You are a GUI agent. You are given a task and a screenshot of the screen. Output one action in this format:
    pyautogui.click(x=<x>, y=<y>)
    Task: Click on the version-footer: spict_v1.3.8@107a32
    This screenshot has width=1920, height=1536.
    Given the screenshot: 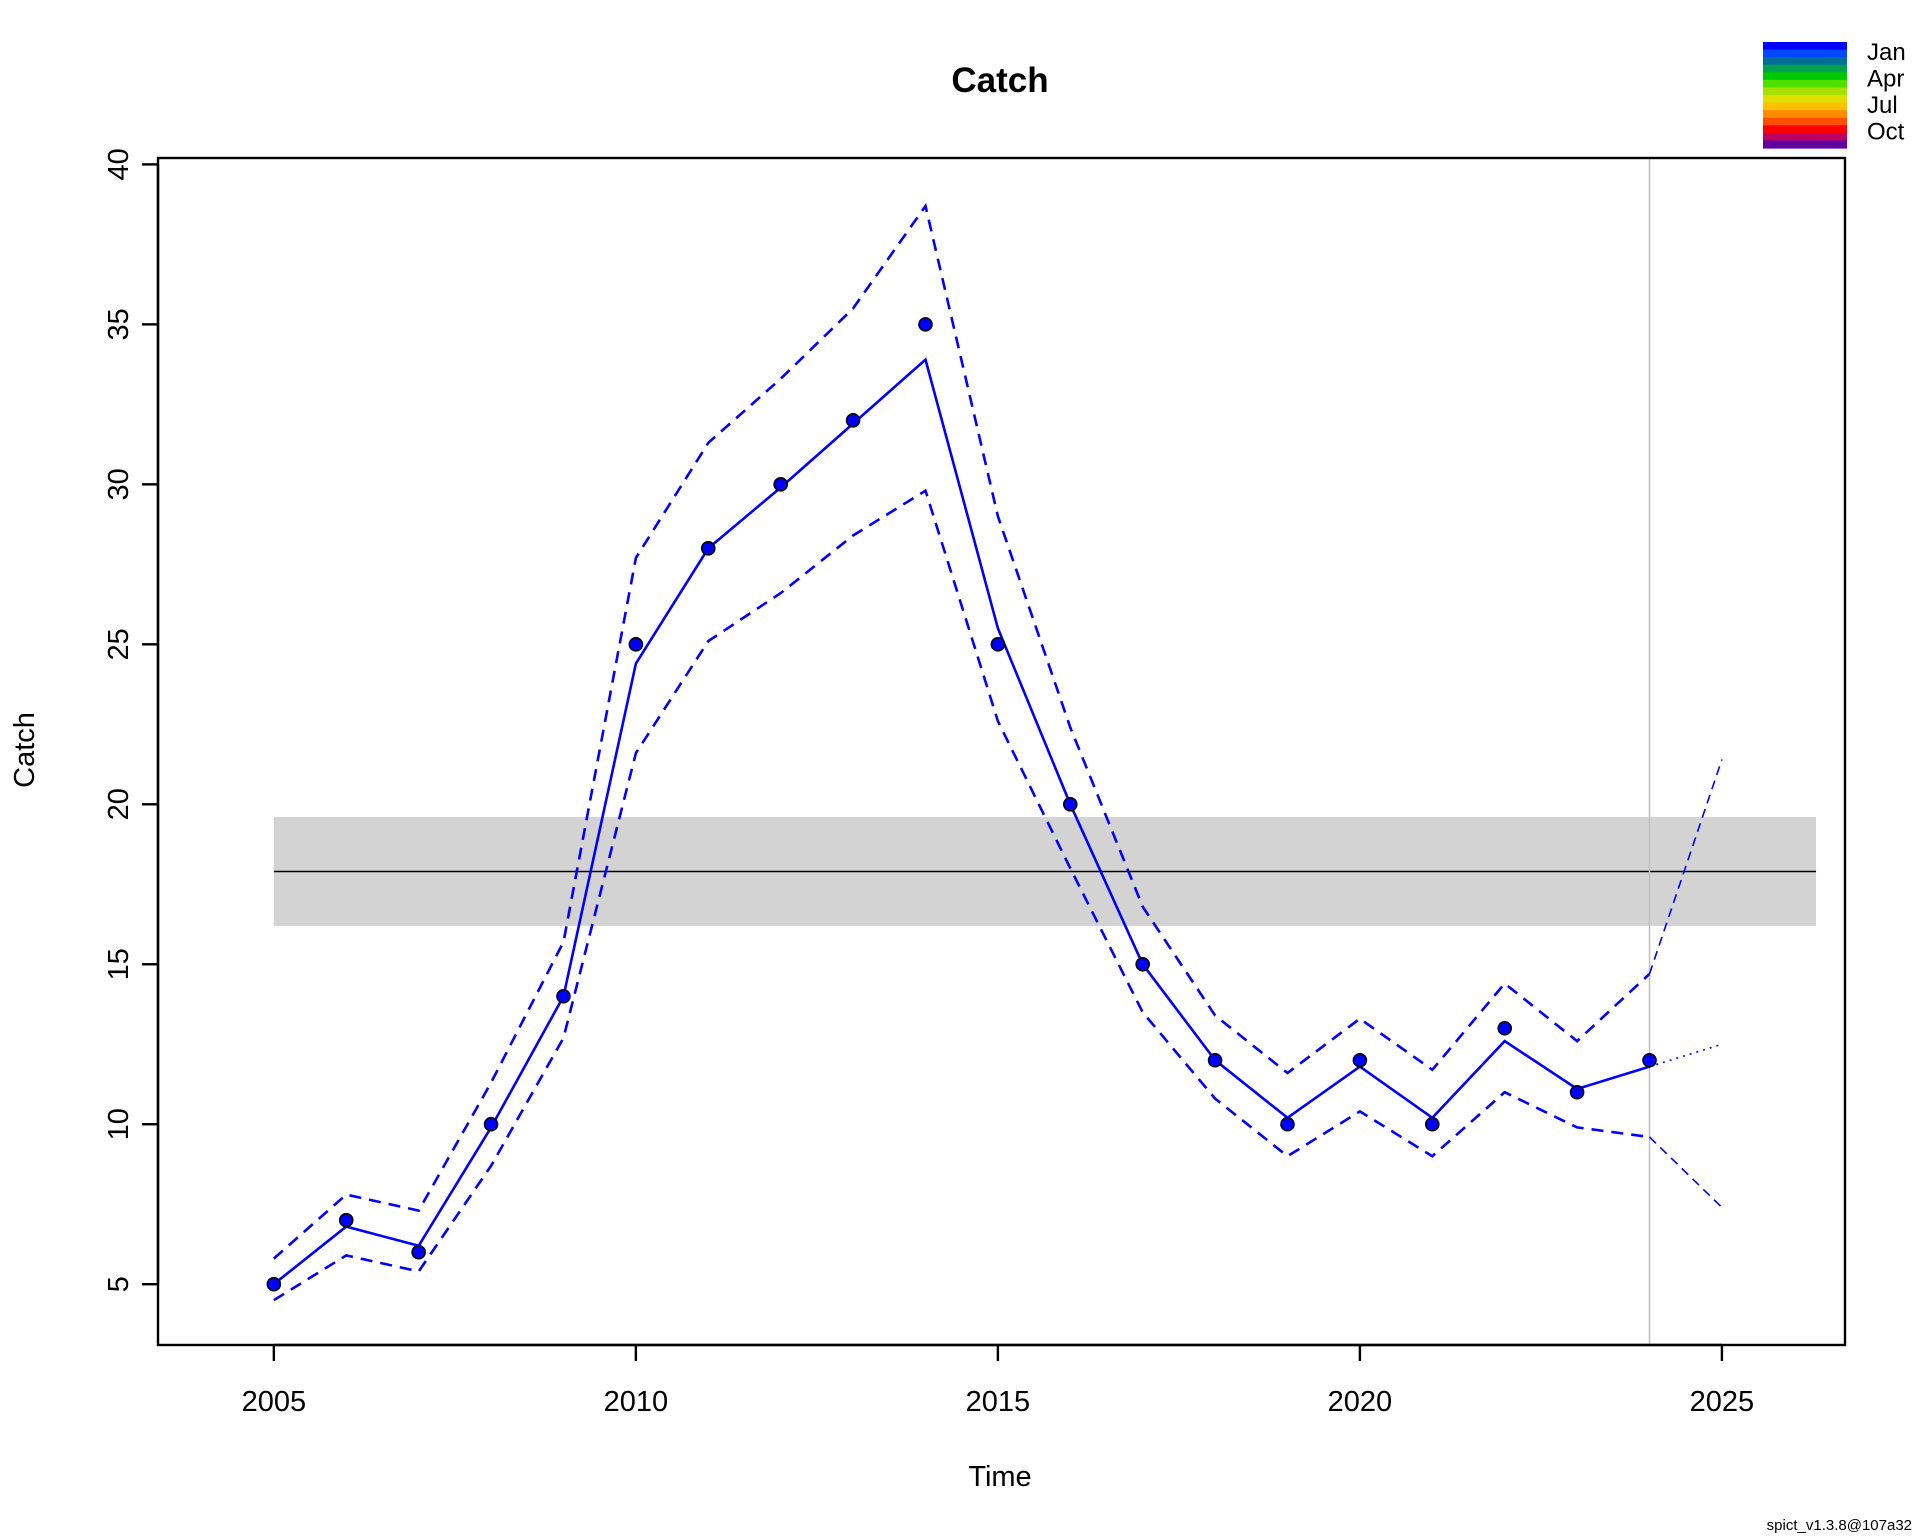 What is the action you would take?
    pyautogui.click(x=1839, y=1525)
    